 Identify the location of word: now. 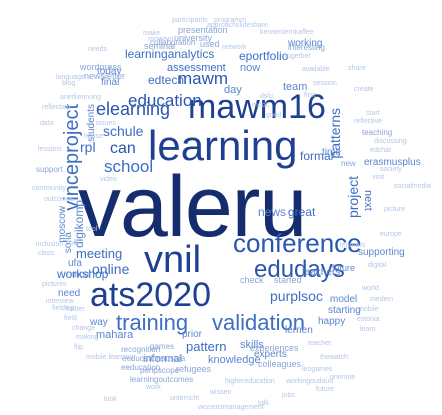
(250, 68).